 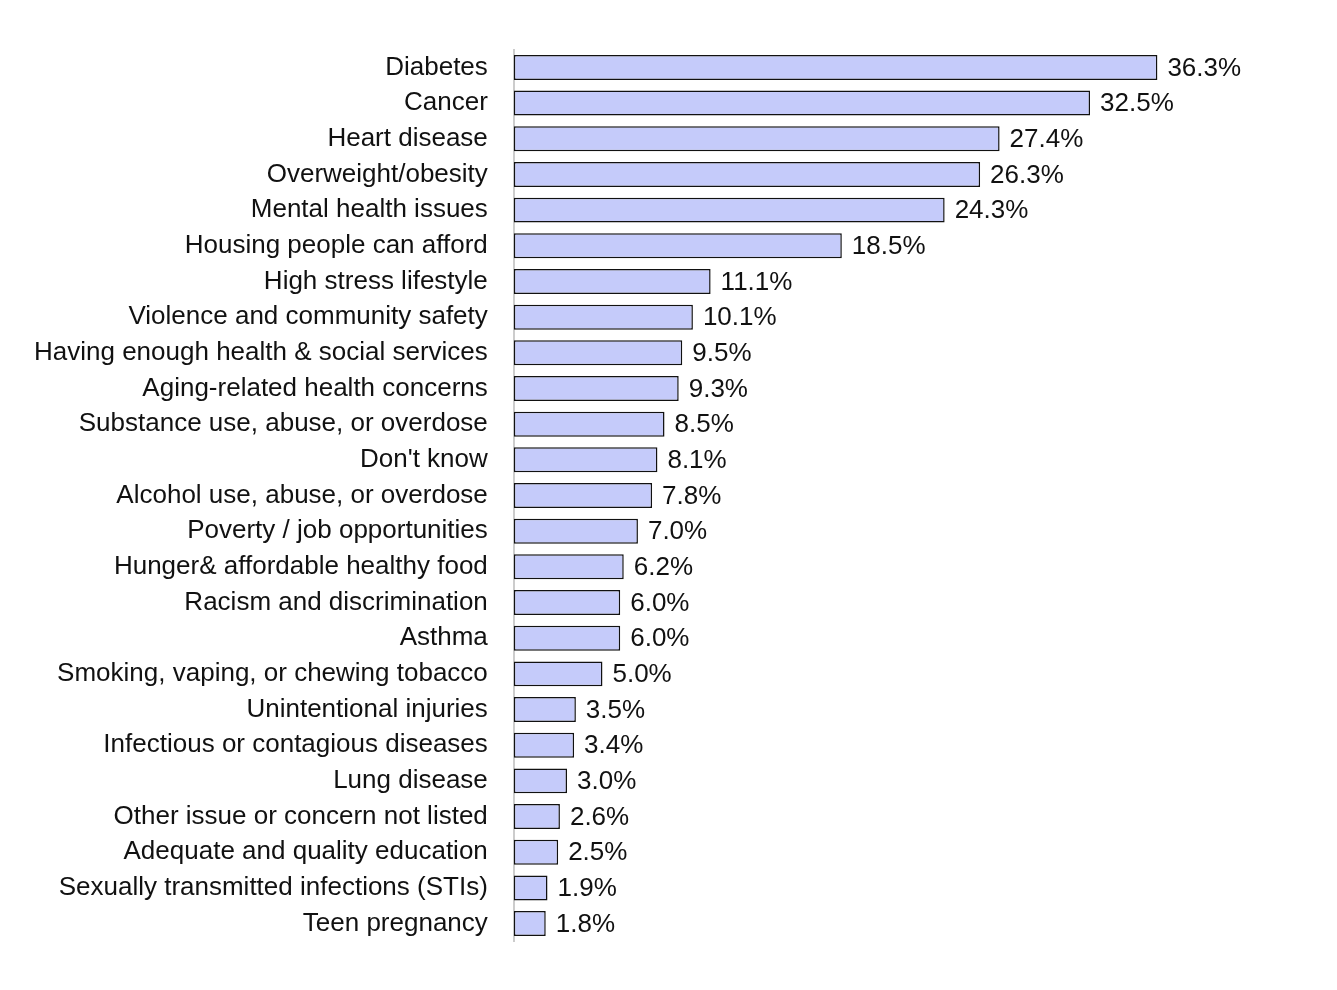 I want to click on y-tick-label: Asthma, so click(x=444, y=636).